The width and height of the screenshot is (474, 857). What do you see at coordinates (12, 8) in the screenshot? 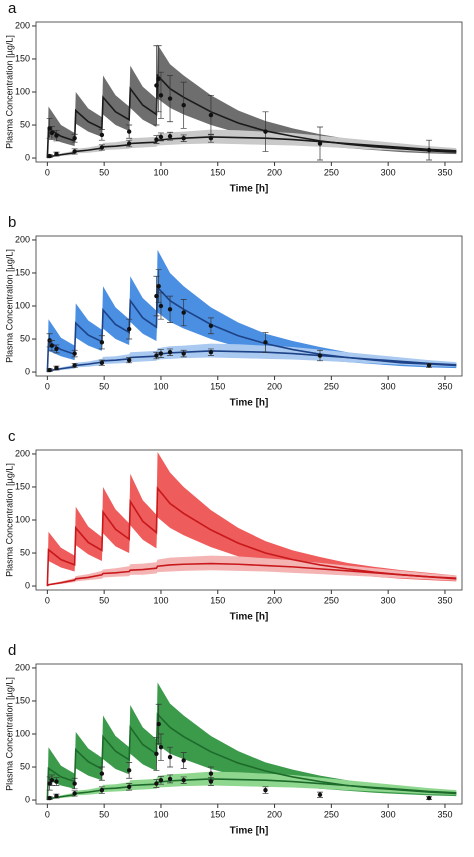
I see `panel-label: a` at bounding box center [12, 8].